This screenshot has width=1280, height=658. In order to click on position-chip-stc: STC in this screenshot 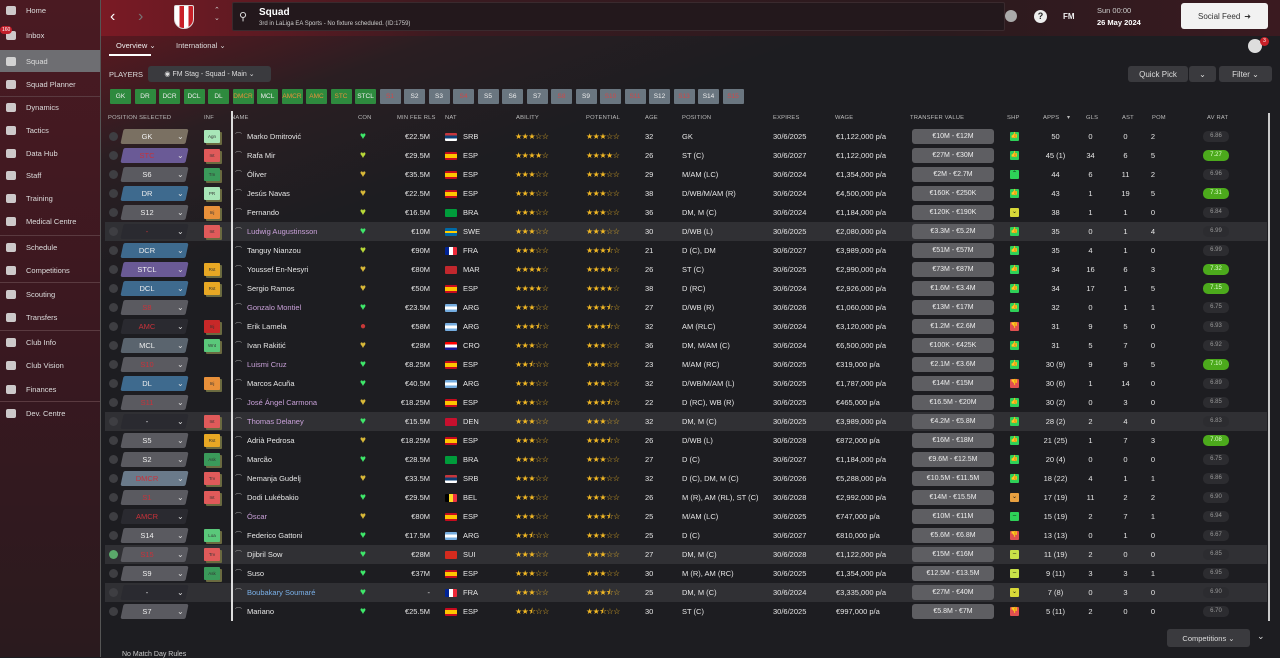, I will do `click(341, 96)`.